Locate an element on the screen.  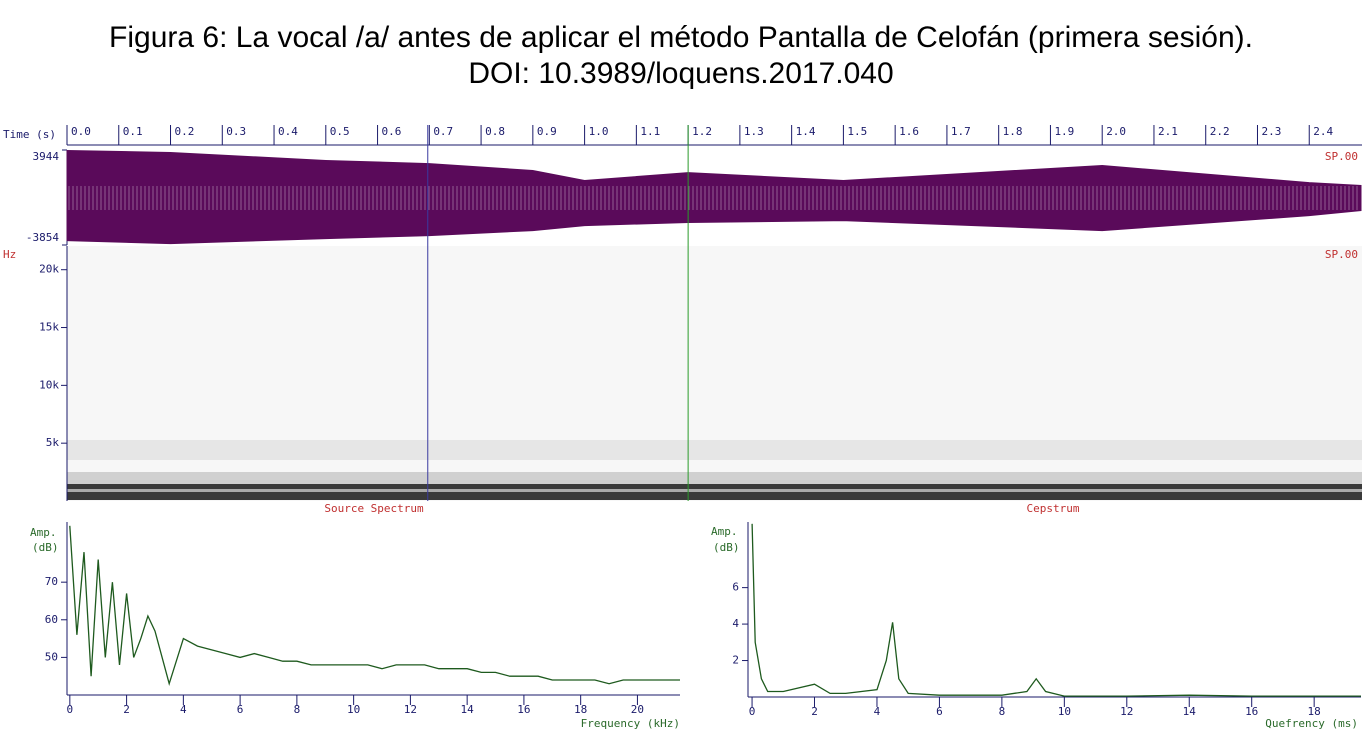
x-tick-label: 0.2 is located at coordinates (185, 131).